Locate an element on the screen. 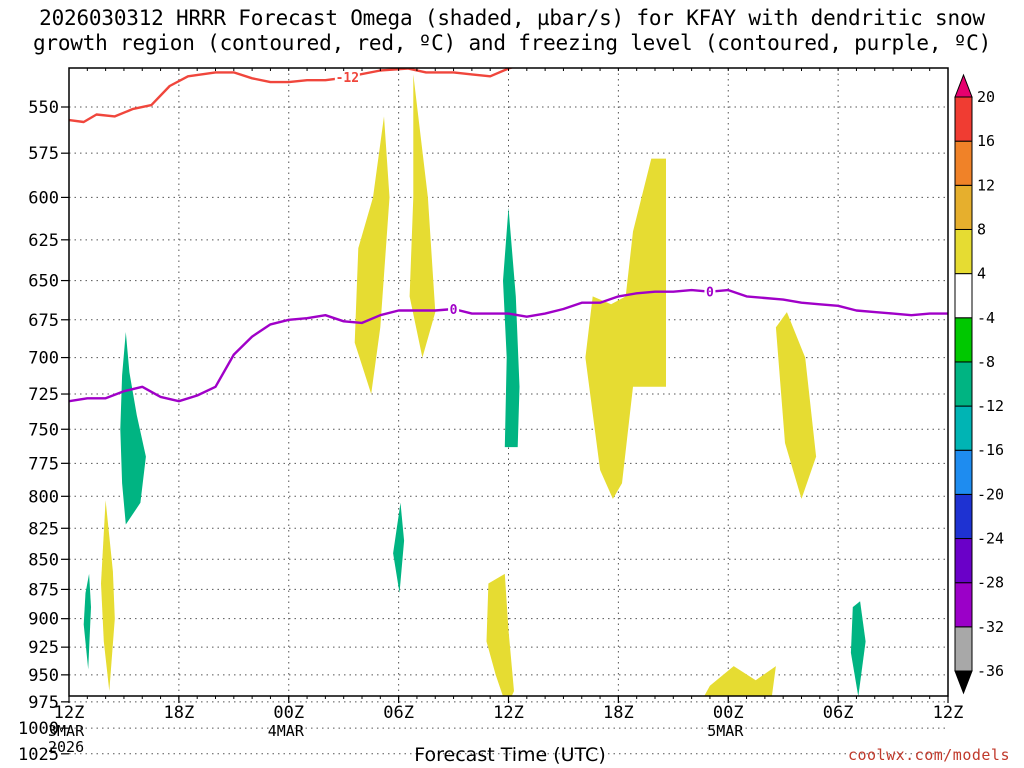 The height and width of the screenshot is (768, 1024). y-tick-label: 825 is located at coordinates (43, 529).